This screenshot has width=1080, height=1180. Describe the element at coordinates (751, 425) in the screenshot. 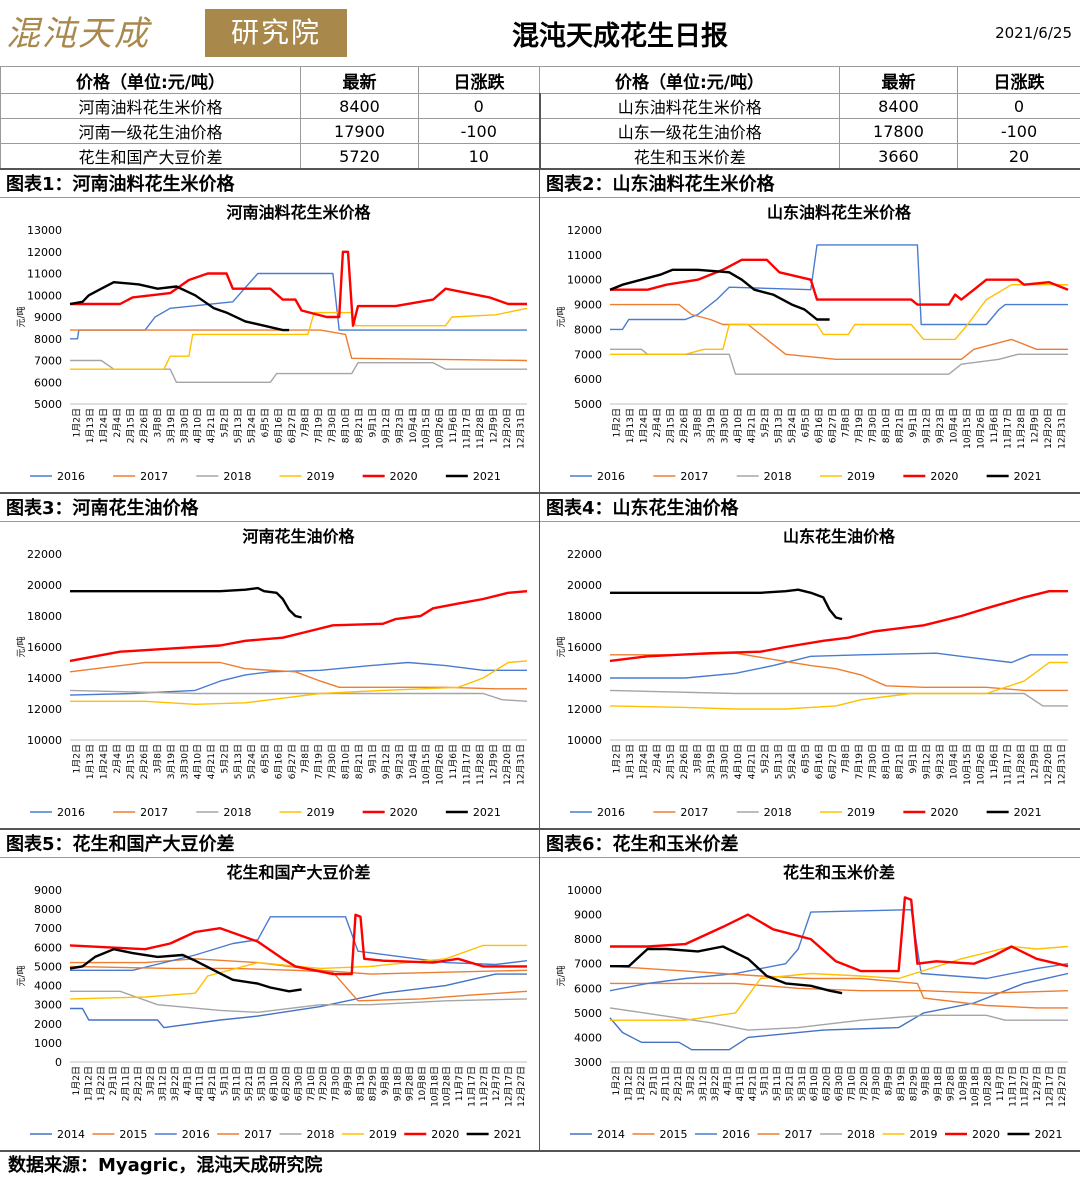

I see `x-tick-label: 4月21日` at that location.